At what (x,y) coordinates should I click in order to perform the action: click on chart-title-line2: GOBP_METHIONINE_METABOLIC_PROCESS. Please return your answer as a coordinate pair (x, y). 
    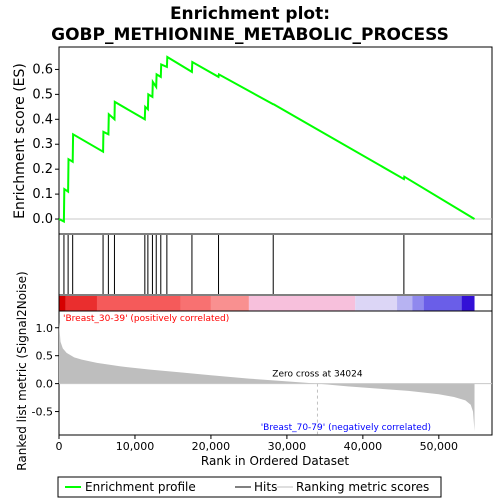
    Looking at the image, I should click on (250, 35).